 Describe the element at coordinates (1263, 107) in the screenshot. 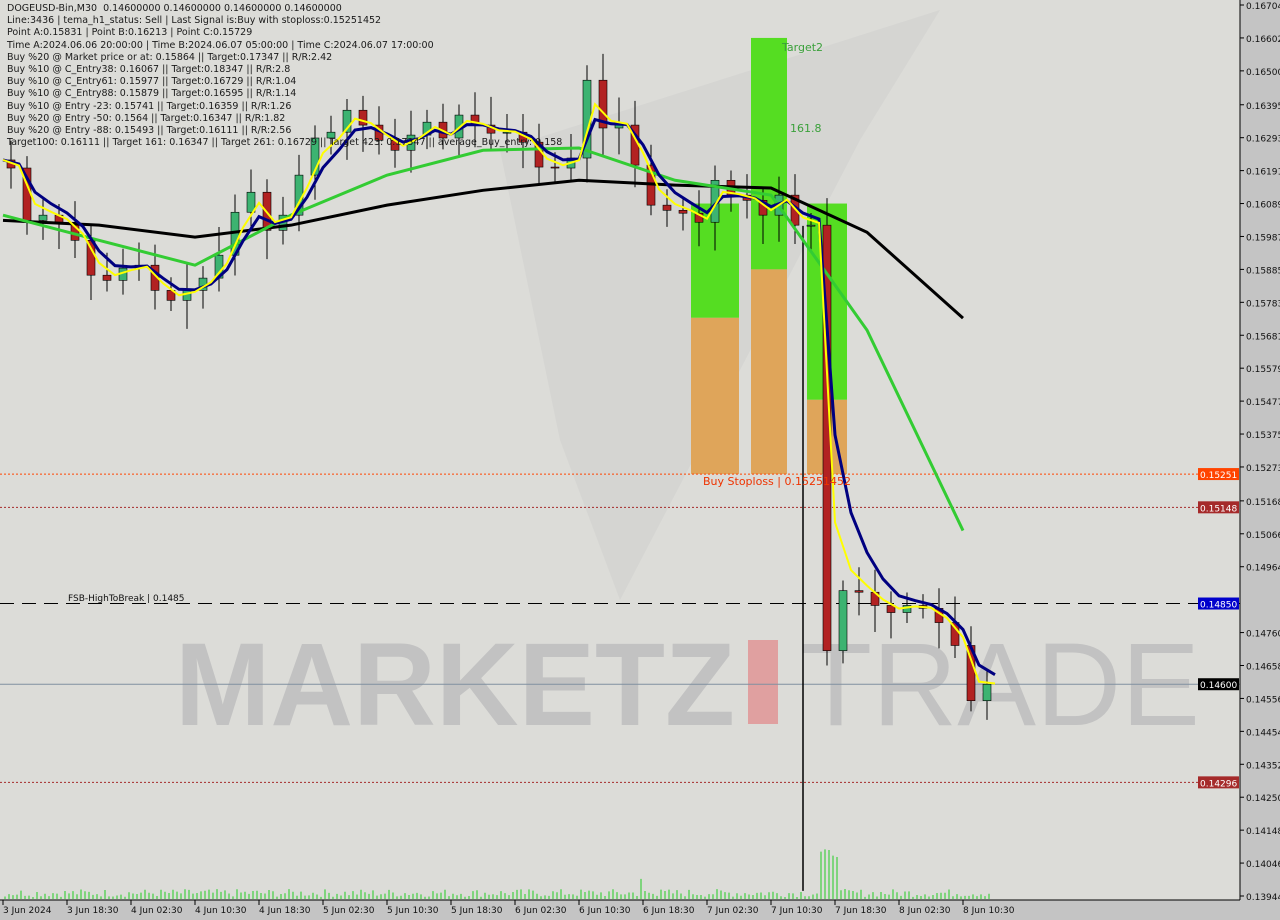

I see `y-tick-label: 0.16395` at that location.